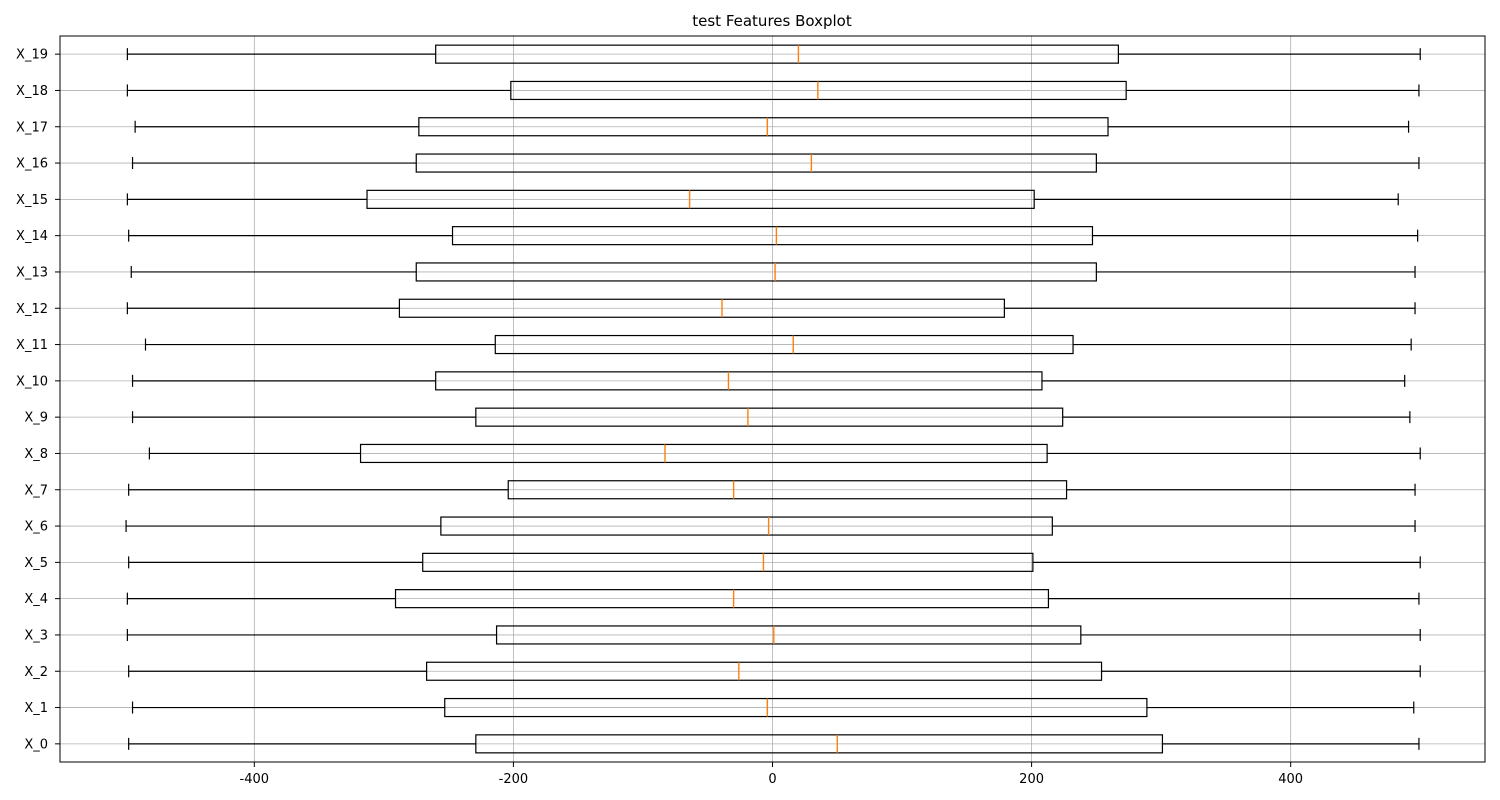  Describe the element at coordinates (32, 127) in the screenshot. I see `y-tick-label: X_17` at that location.